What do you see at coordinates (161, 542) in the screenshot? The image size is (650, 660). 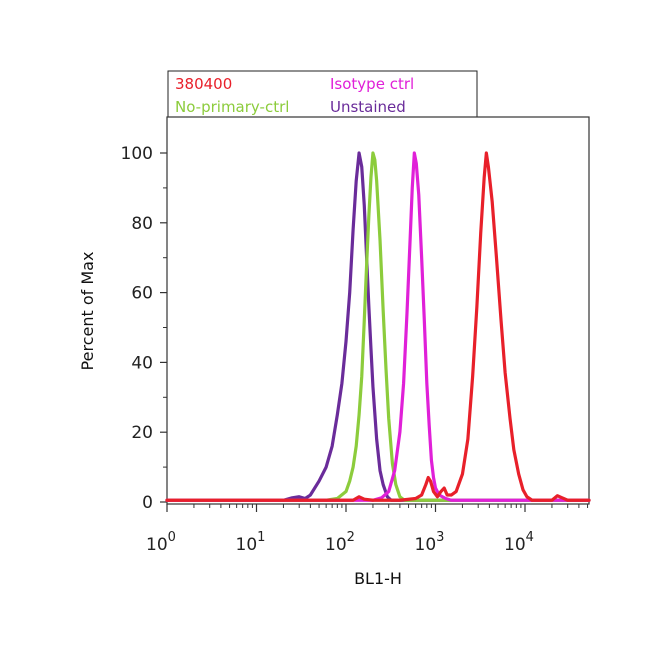 I see `x-tick-label: 10⁰` at bounding box center [161, 542].